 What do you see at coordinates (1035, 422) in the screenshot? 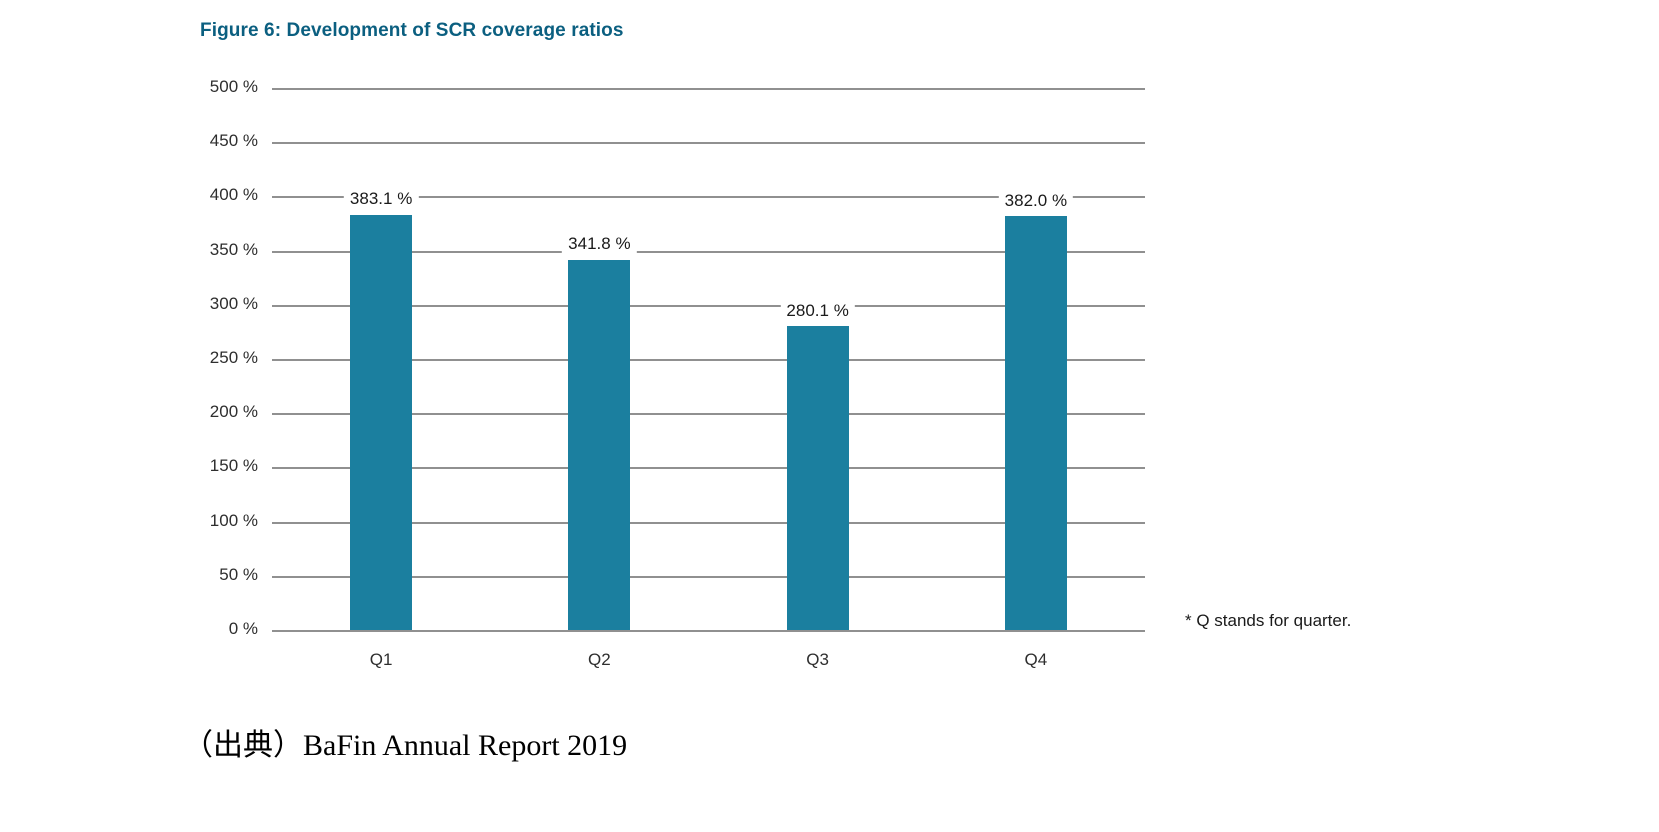
I see `bar-q4` at bounding box center [1035, 422].